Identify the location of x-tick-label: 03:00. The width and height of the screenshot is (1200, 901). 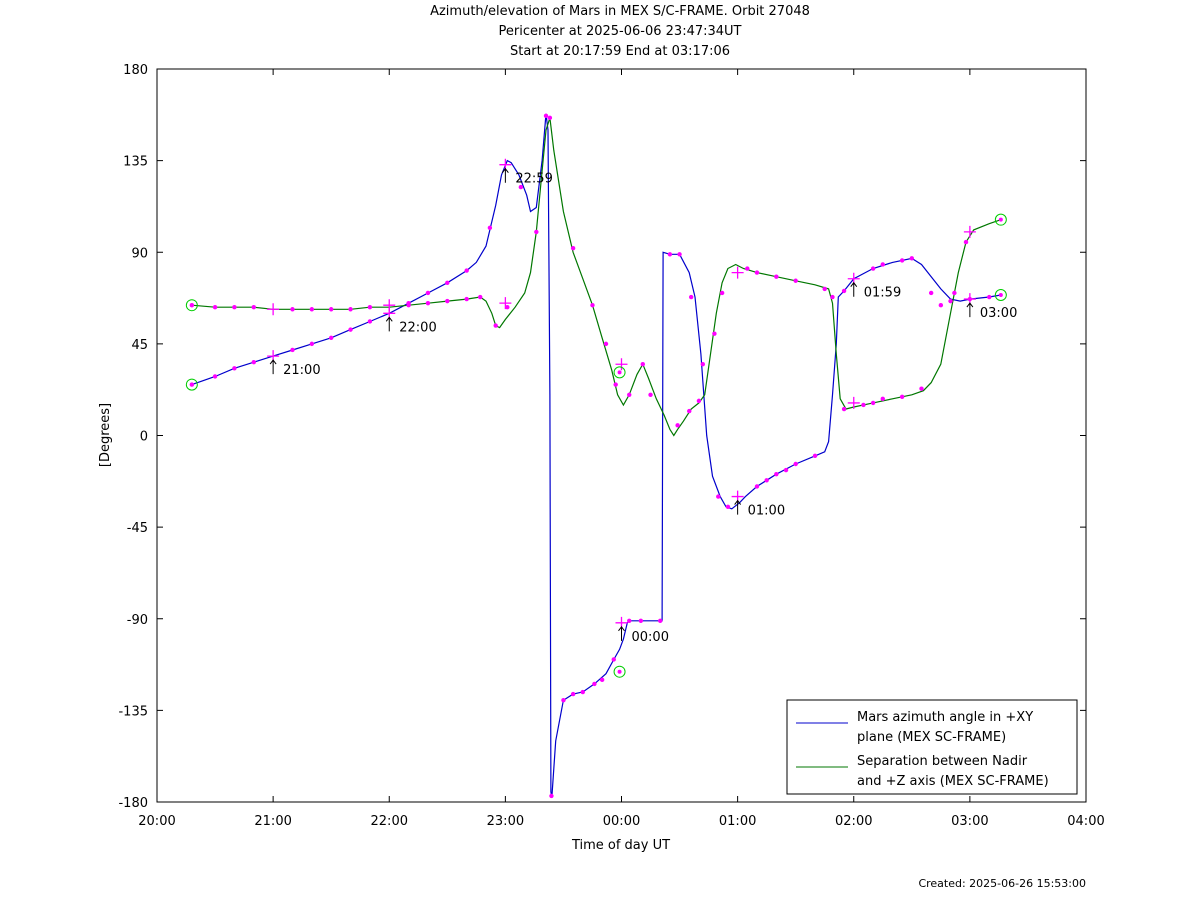
(969, 821).